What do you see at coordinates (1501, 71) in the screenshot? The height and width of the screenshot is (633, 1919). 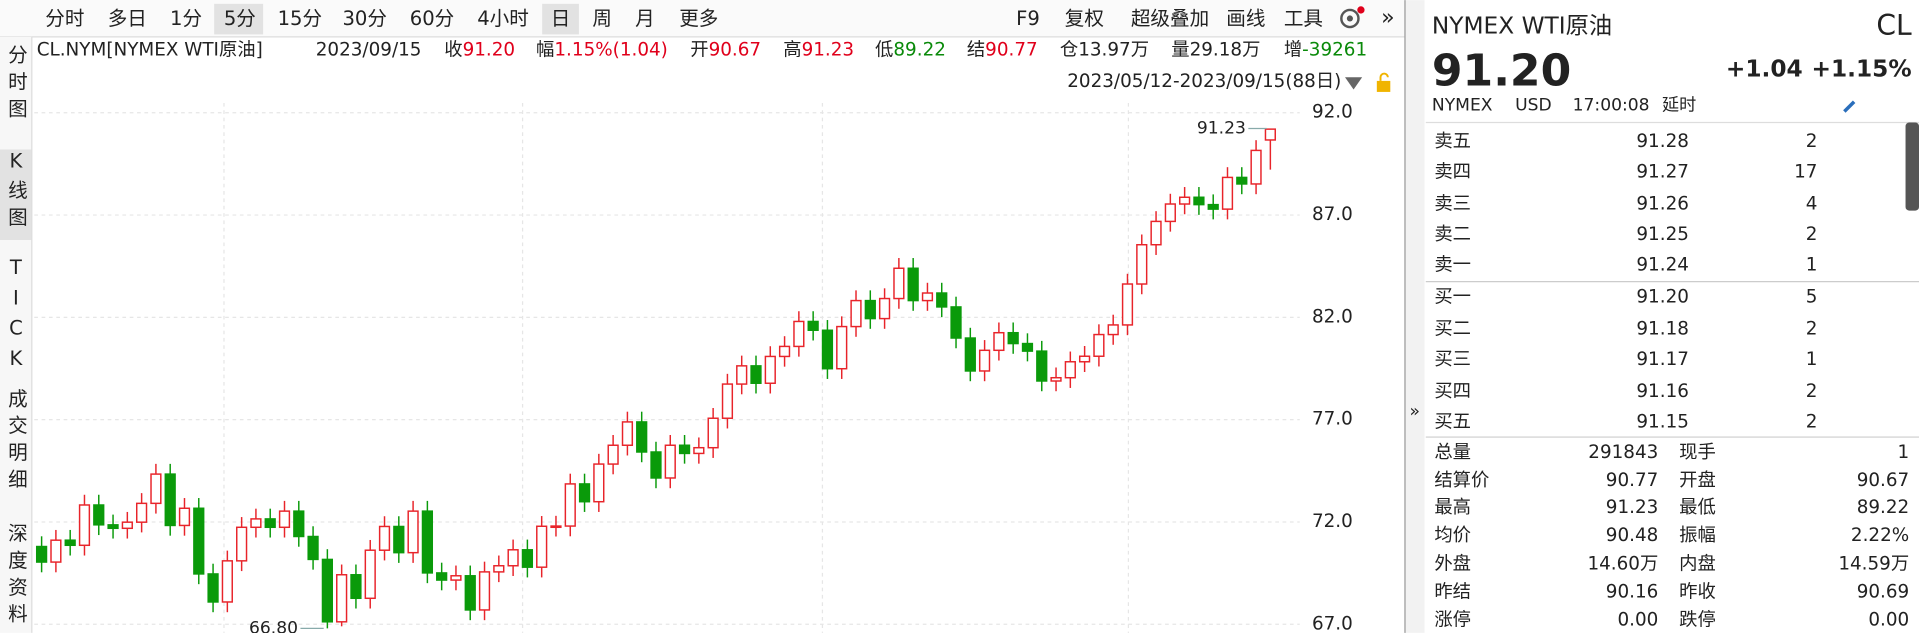 I see `quote-price: 91.20` at bounding box center [1501, 71].